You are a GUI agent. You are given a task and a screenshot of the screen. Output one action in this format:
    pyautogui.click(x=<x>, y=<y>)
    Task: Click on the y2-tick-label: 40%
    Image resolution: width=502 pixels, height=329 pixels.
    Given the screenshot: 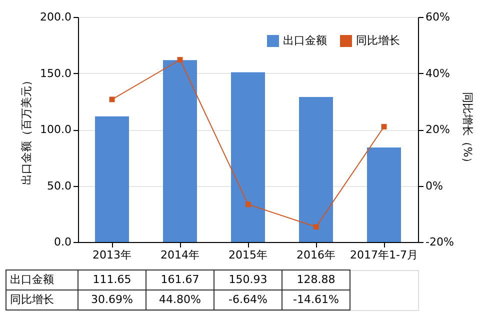 What is the action you would take?
    pyautogui.click(x=438, y=73)
    